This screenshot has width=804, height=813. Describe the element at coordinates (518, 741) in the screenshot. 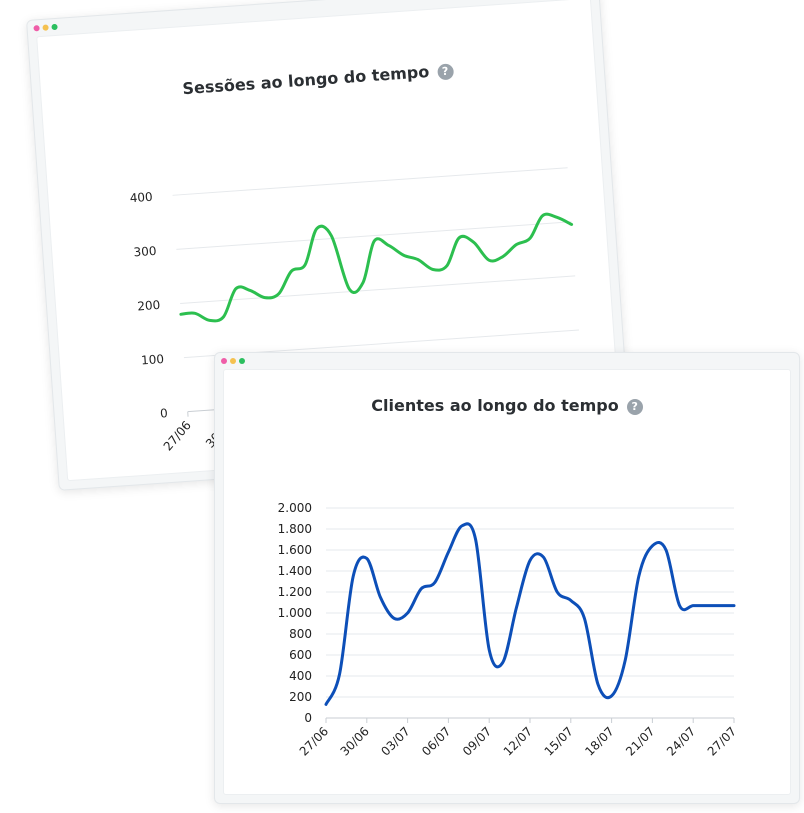

I see `x-tick-label: 12/07` at that location.